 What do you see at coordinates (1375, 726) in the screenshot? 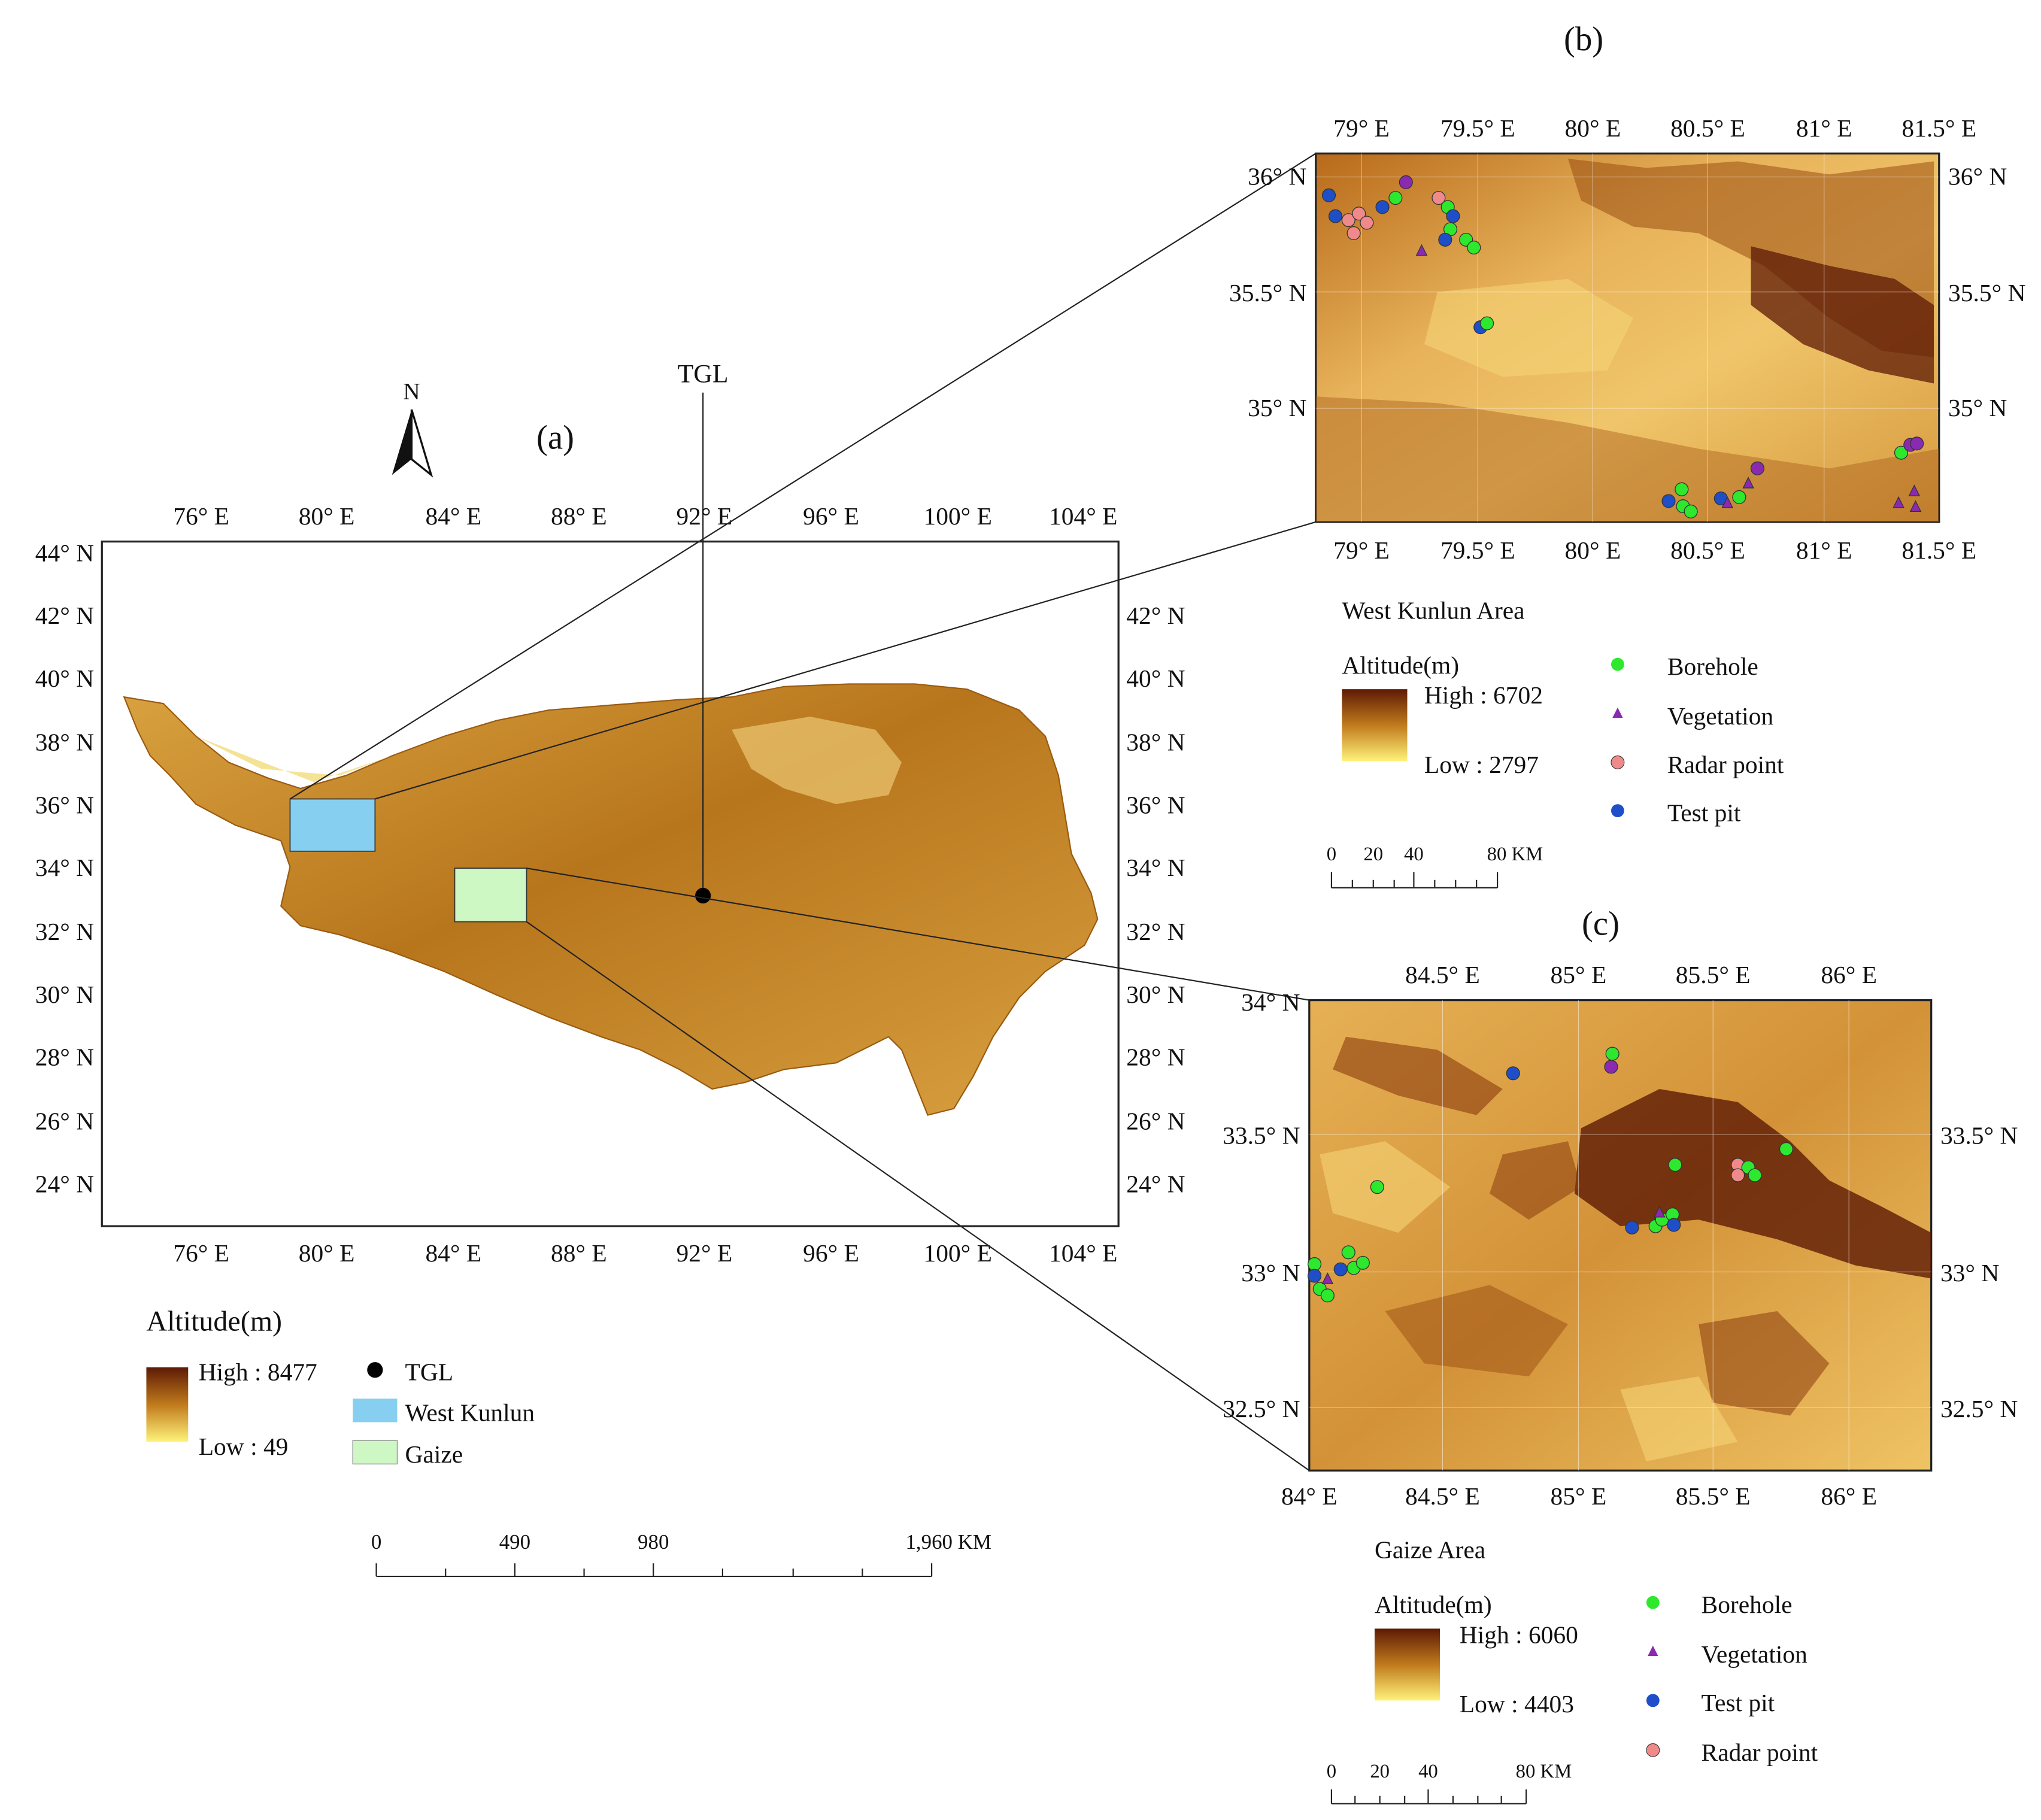
I see `altitude-colorbar` at bounding box center [1375, 726].